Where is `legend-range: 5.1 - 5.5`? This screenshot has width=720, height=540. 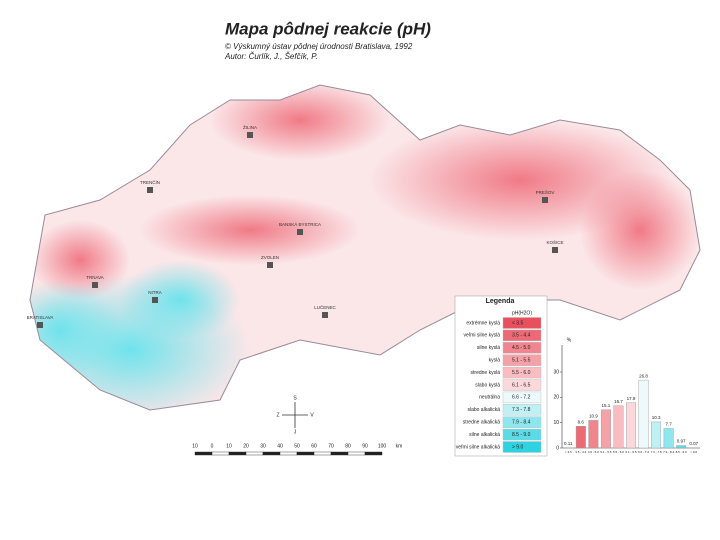 legend-range: 5.1 - 5.5 is located at coordinates (521, 361).